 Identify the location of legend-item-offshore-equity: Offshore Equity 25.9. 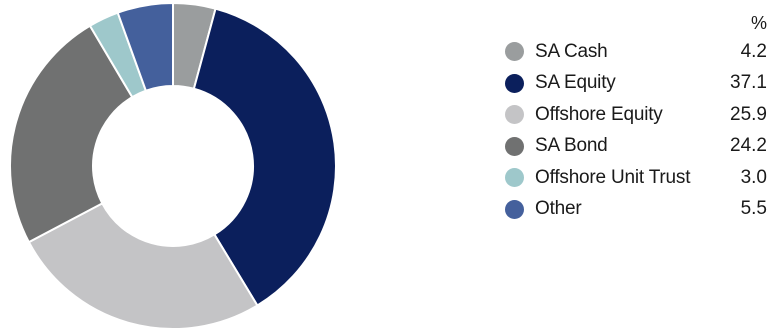
(636, 115).